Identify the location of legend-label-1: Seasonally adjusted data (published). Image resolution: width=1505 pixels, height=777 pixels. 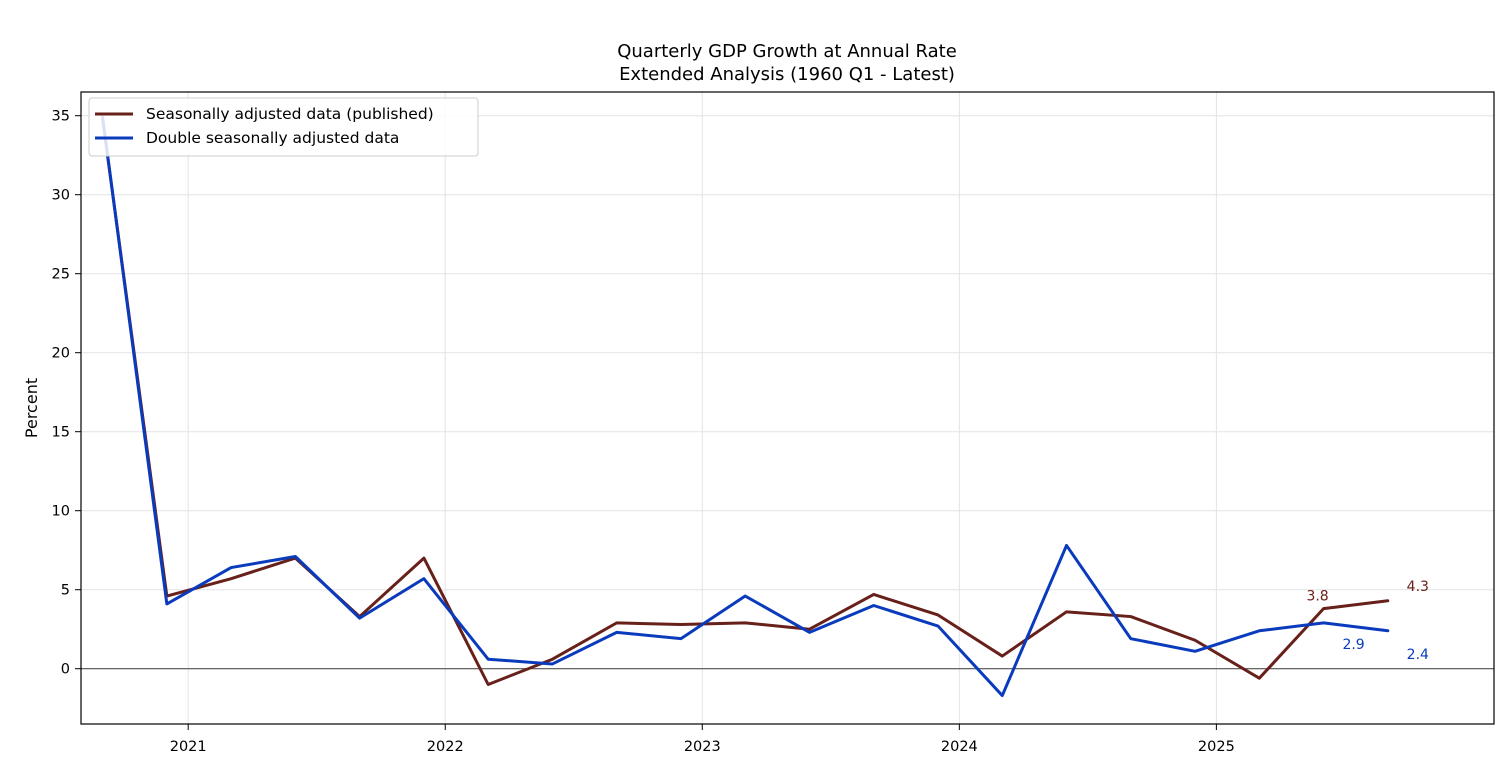
(290, 114).